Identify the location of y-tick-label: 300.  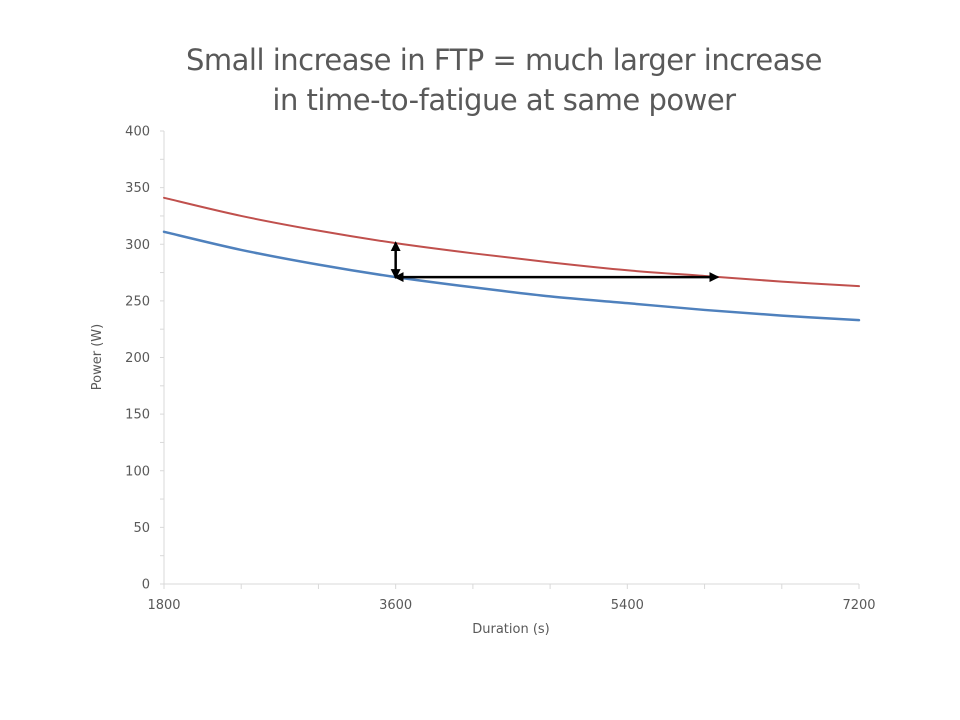
(137, 245).